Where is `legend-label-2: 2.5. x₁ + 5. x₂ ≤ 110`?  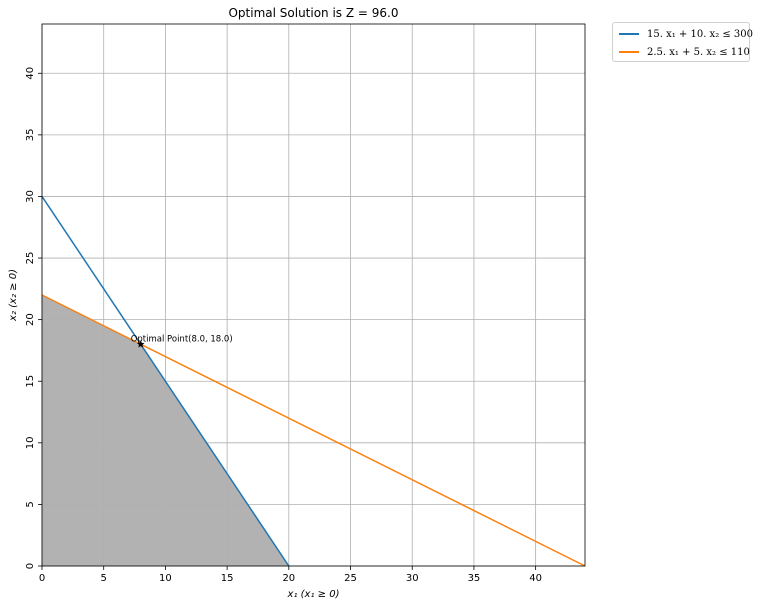 legend-label-2: 2.5. x₁ + 5. x₂ ≤ 110 is located at coordinates (698, 52).